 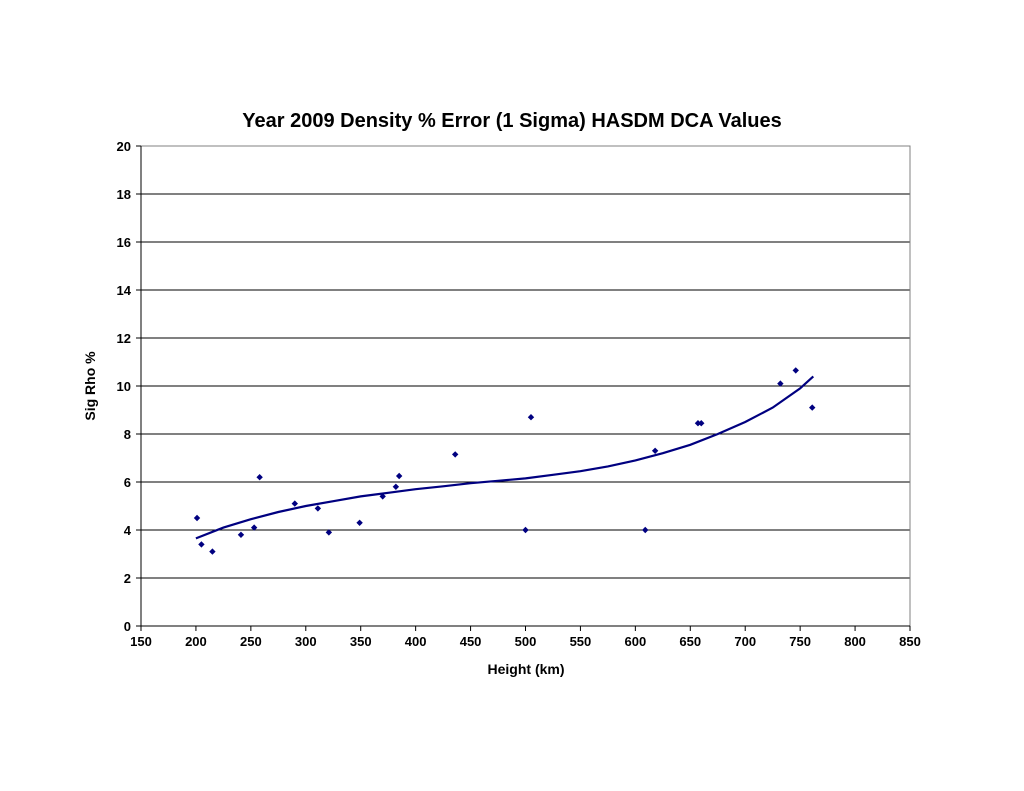 I want to click on y-tick-label-20: 20, so click(x=124, y=146).